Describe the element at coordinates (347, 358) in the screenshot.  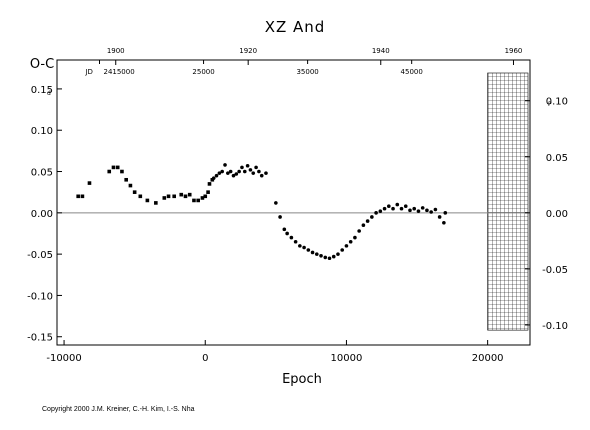
I see `x-tick-label: 10000` at that location.